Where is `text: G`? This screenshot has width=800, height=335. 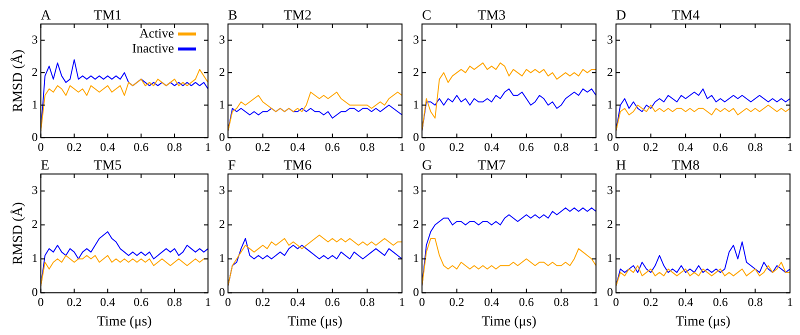
text: G is located at coordinates (427, 166).